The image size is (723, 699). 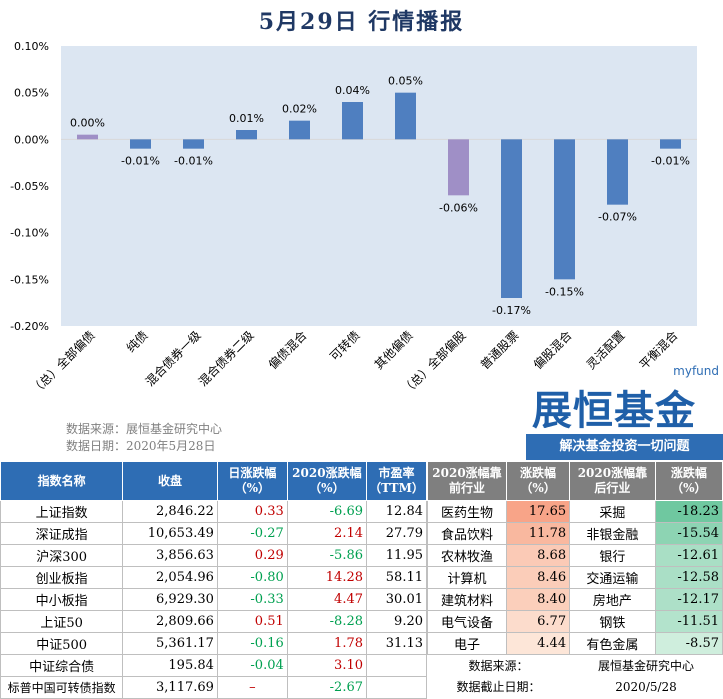 What do you see at coordinates (538, 533) in the screenshot?
I see `top-change-cell: 11.78` at bounding box center [538, 533].